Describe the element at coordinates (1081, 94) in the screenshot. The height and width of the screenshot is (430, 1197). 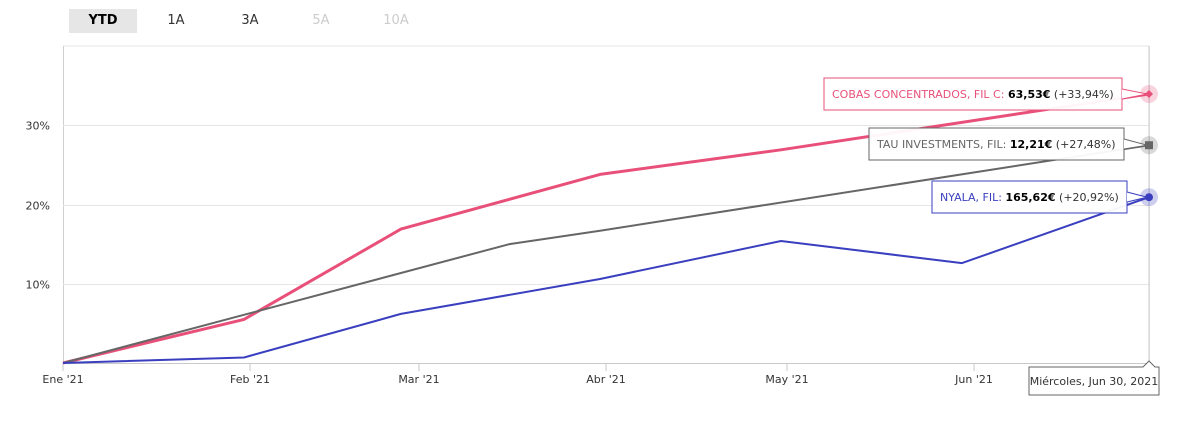
I see `tooltip-change: (+33,94%)` at that location.